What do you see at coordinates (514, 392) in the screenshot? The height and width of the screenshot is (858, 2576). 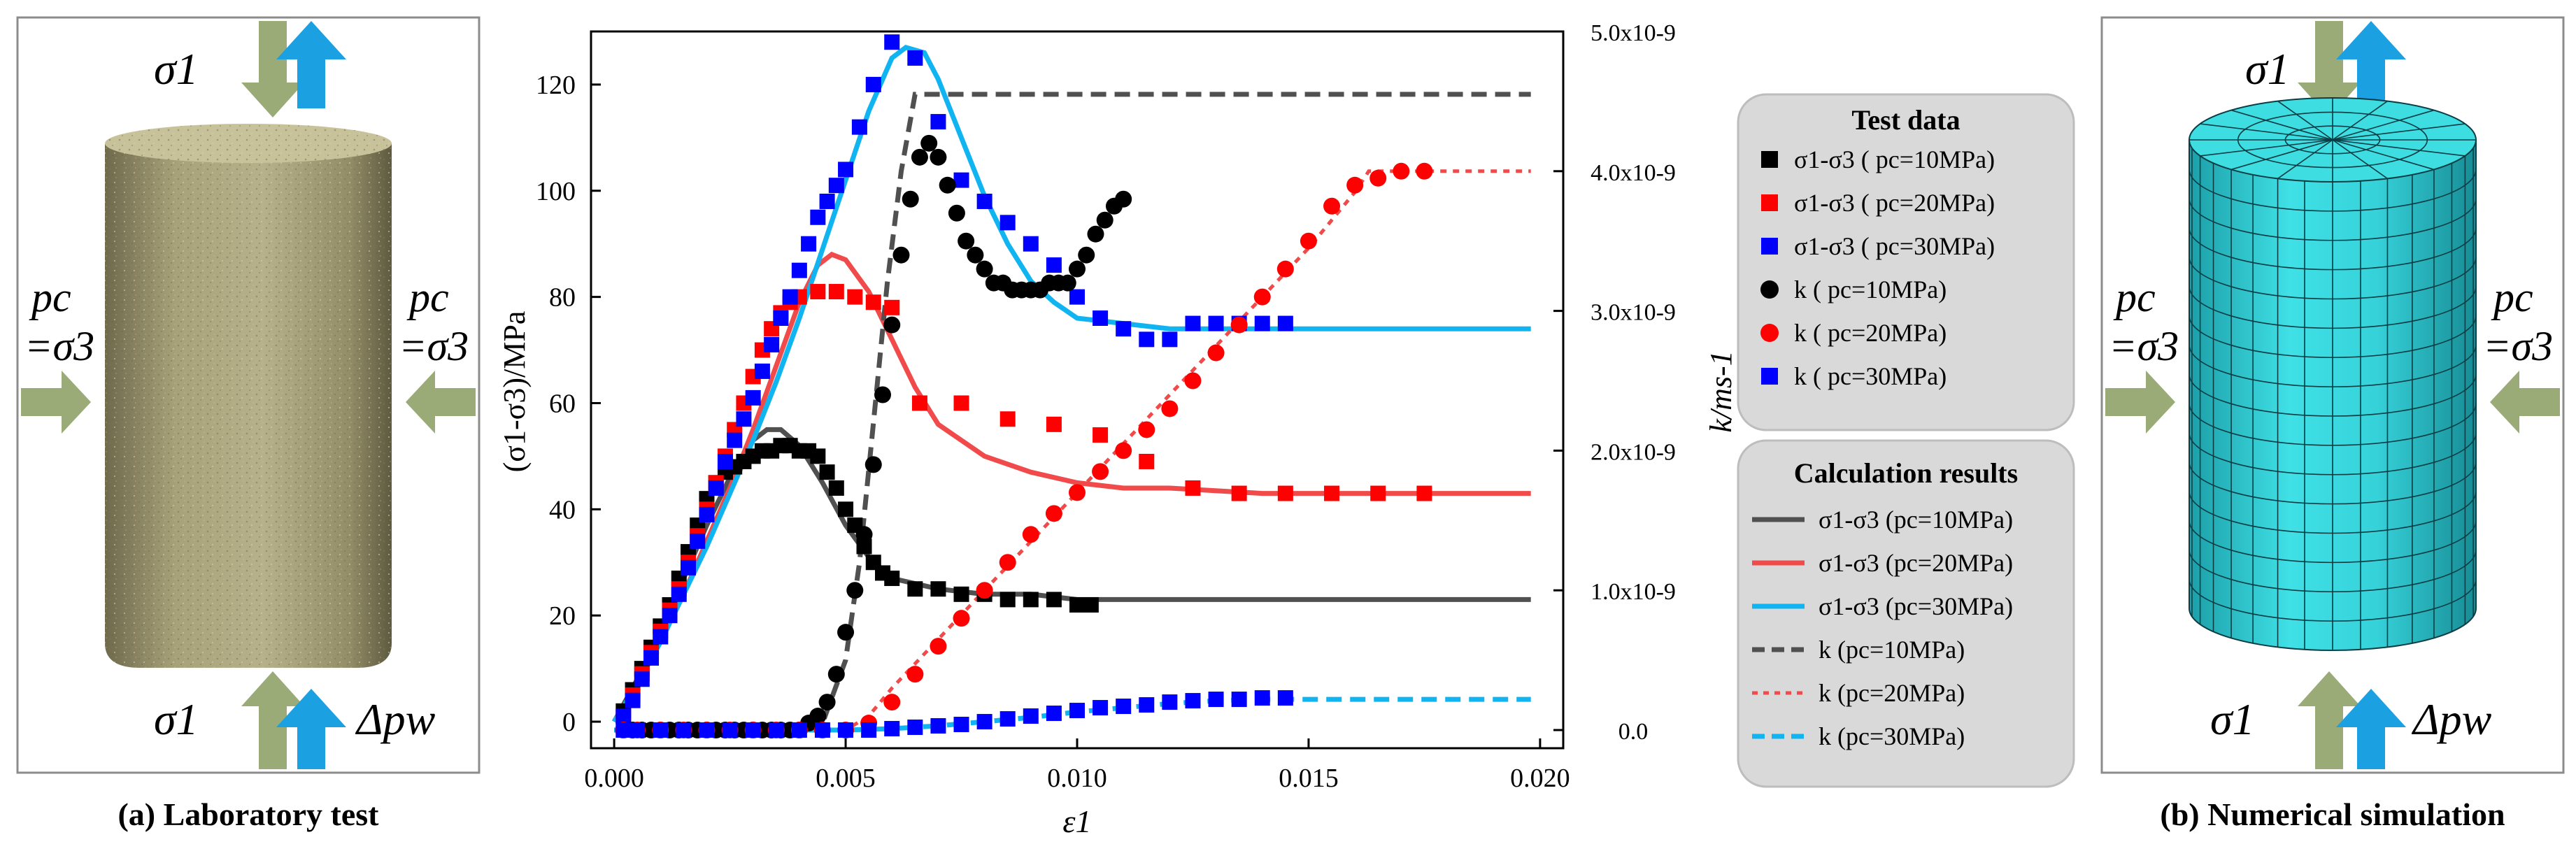 I see `y-axis-label: (σ1-σ3)/MPa` at bounding box center [514, 392].